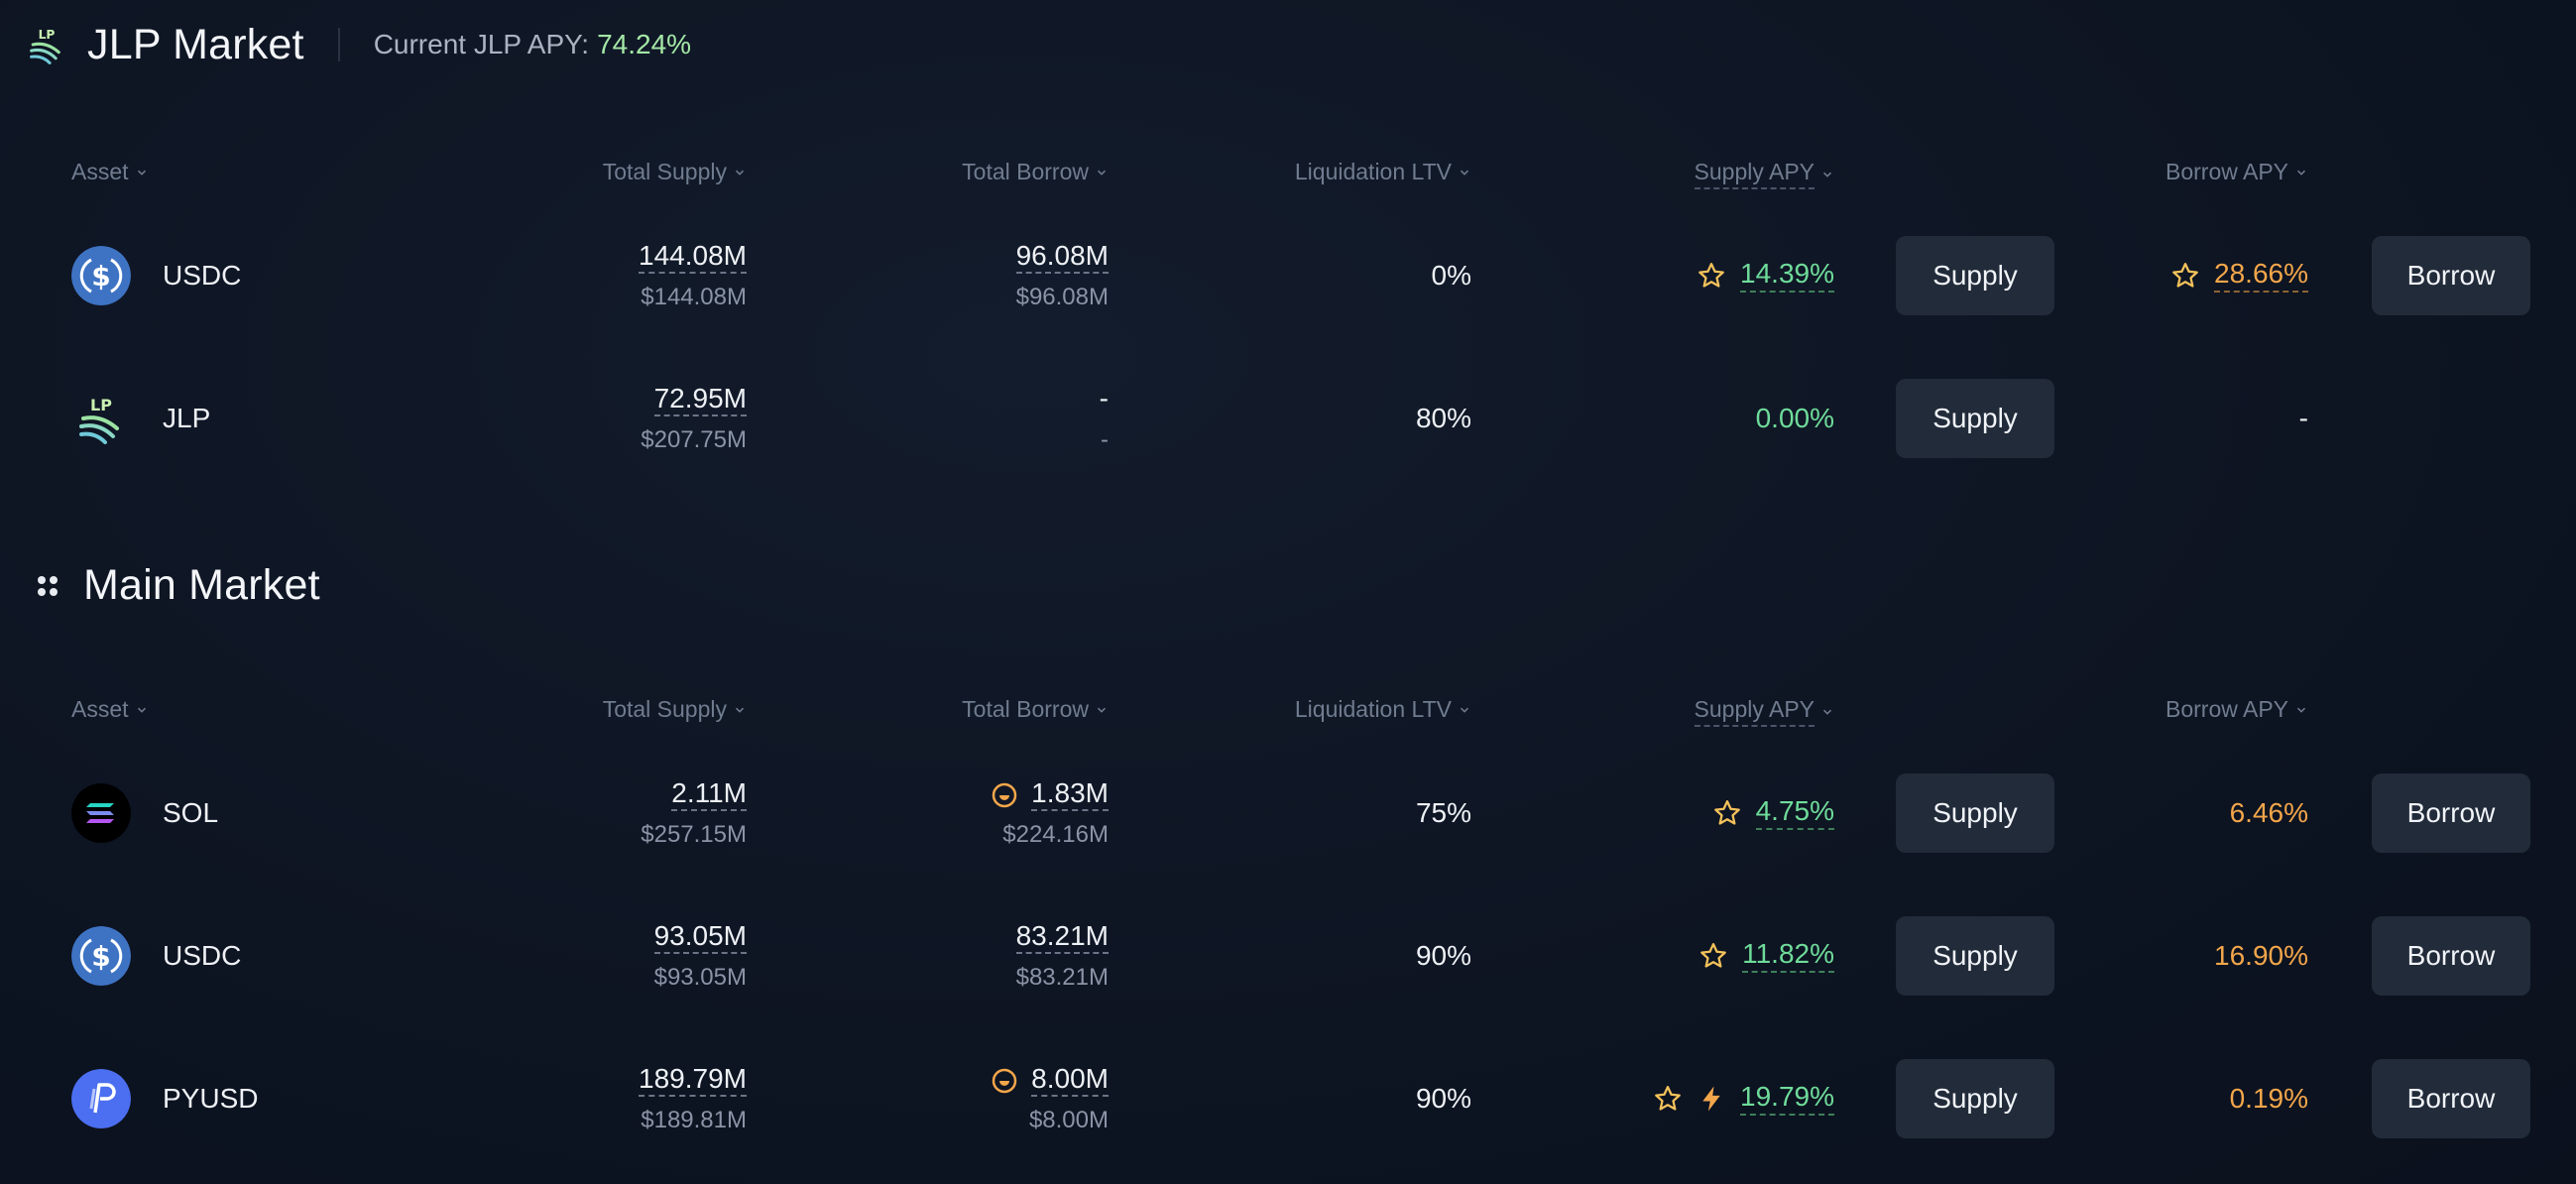 The image size is (2576, 1184). Describe the element at coordinates (1766, 956) in the screenshot. I see `supply-apy: 11.82%` at that location.